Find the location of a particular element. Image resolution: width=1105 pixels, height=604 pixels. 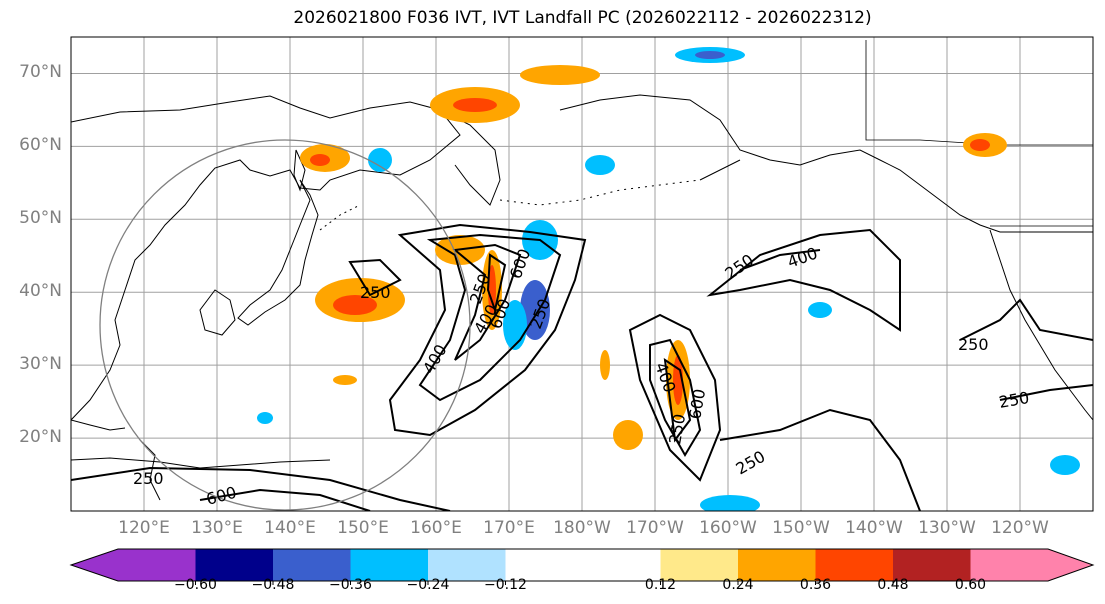

colorbar-tick-label: −0.12 is located at coordinates (505, 585).